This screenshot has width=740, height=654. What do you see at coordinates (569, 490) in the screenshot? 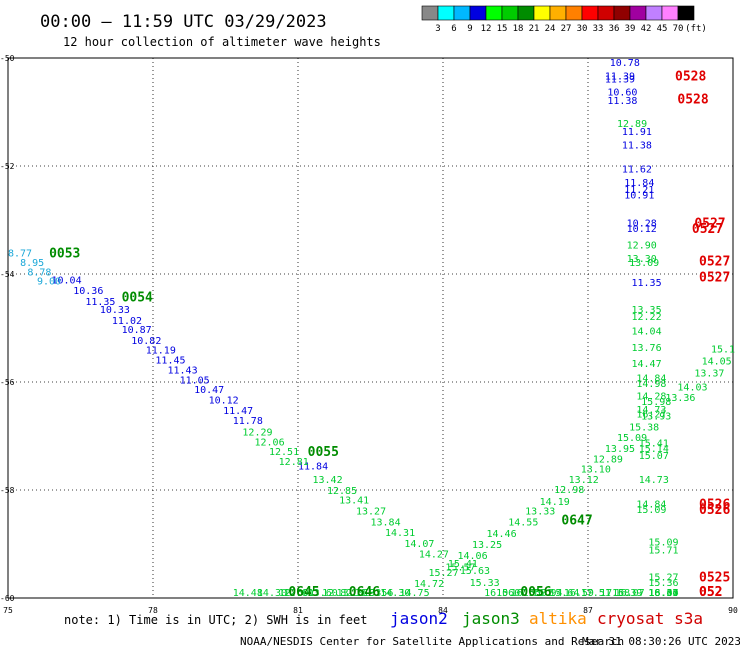
I see `wave-height-label: 12.98` at bounding box center [569, 490].